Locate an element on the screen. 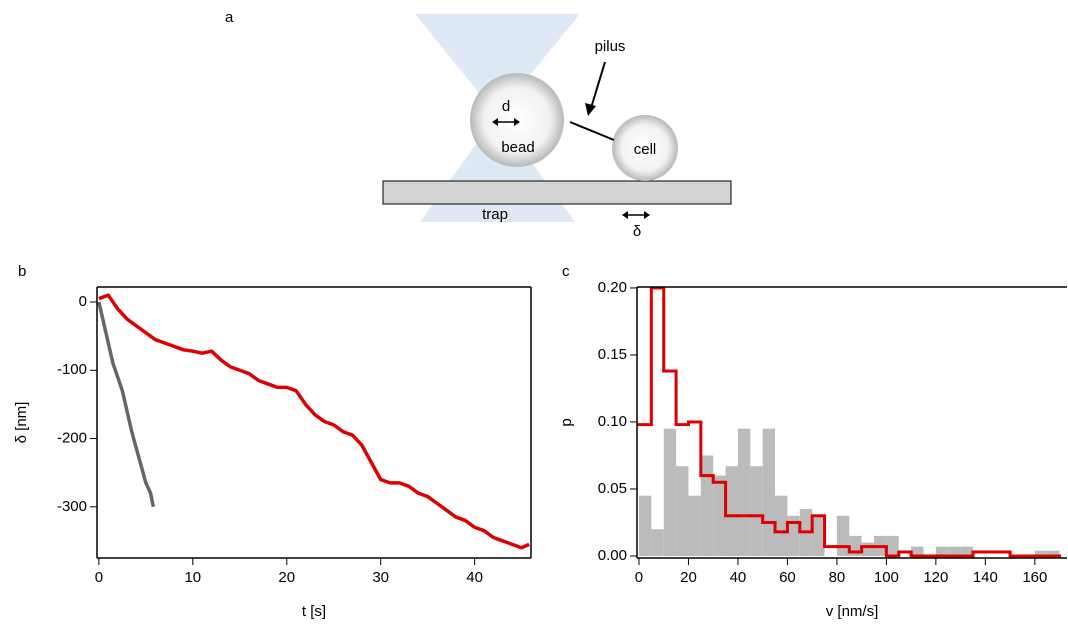  x-tick-label: 80 is located at coordinates (837, 577).